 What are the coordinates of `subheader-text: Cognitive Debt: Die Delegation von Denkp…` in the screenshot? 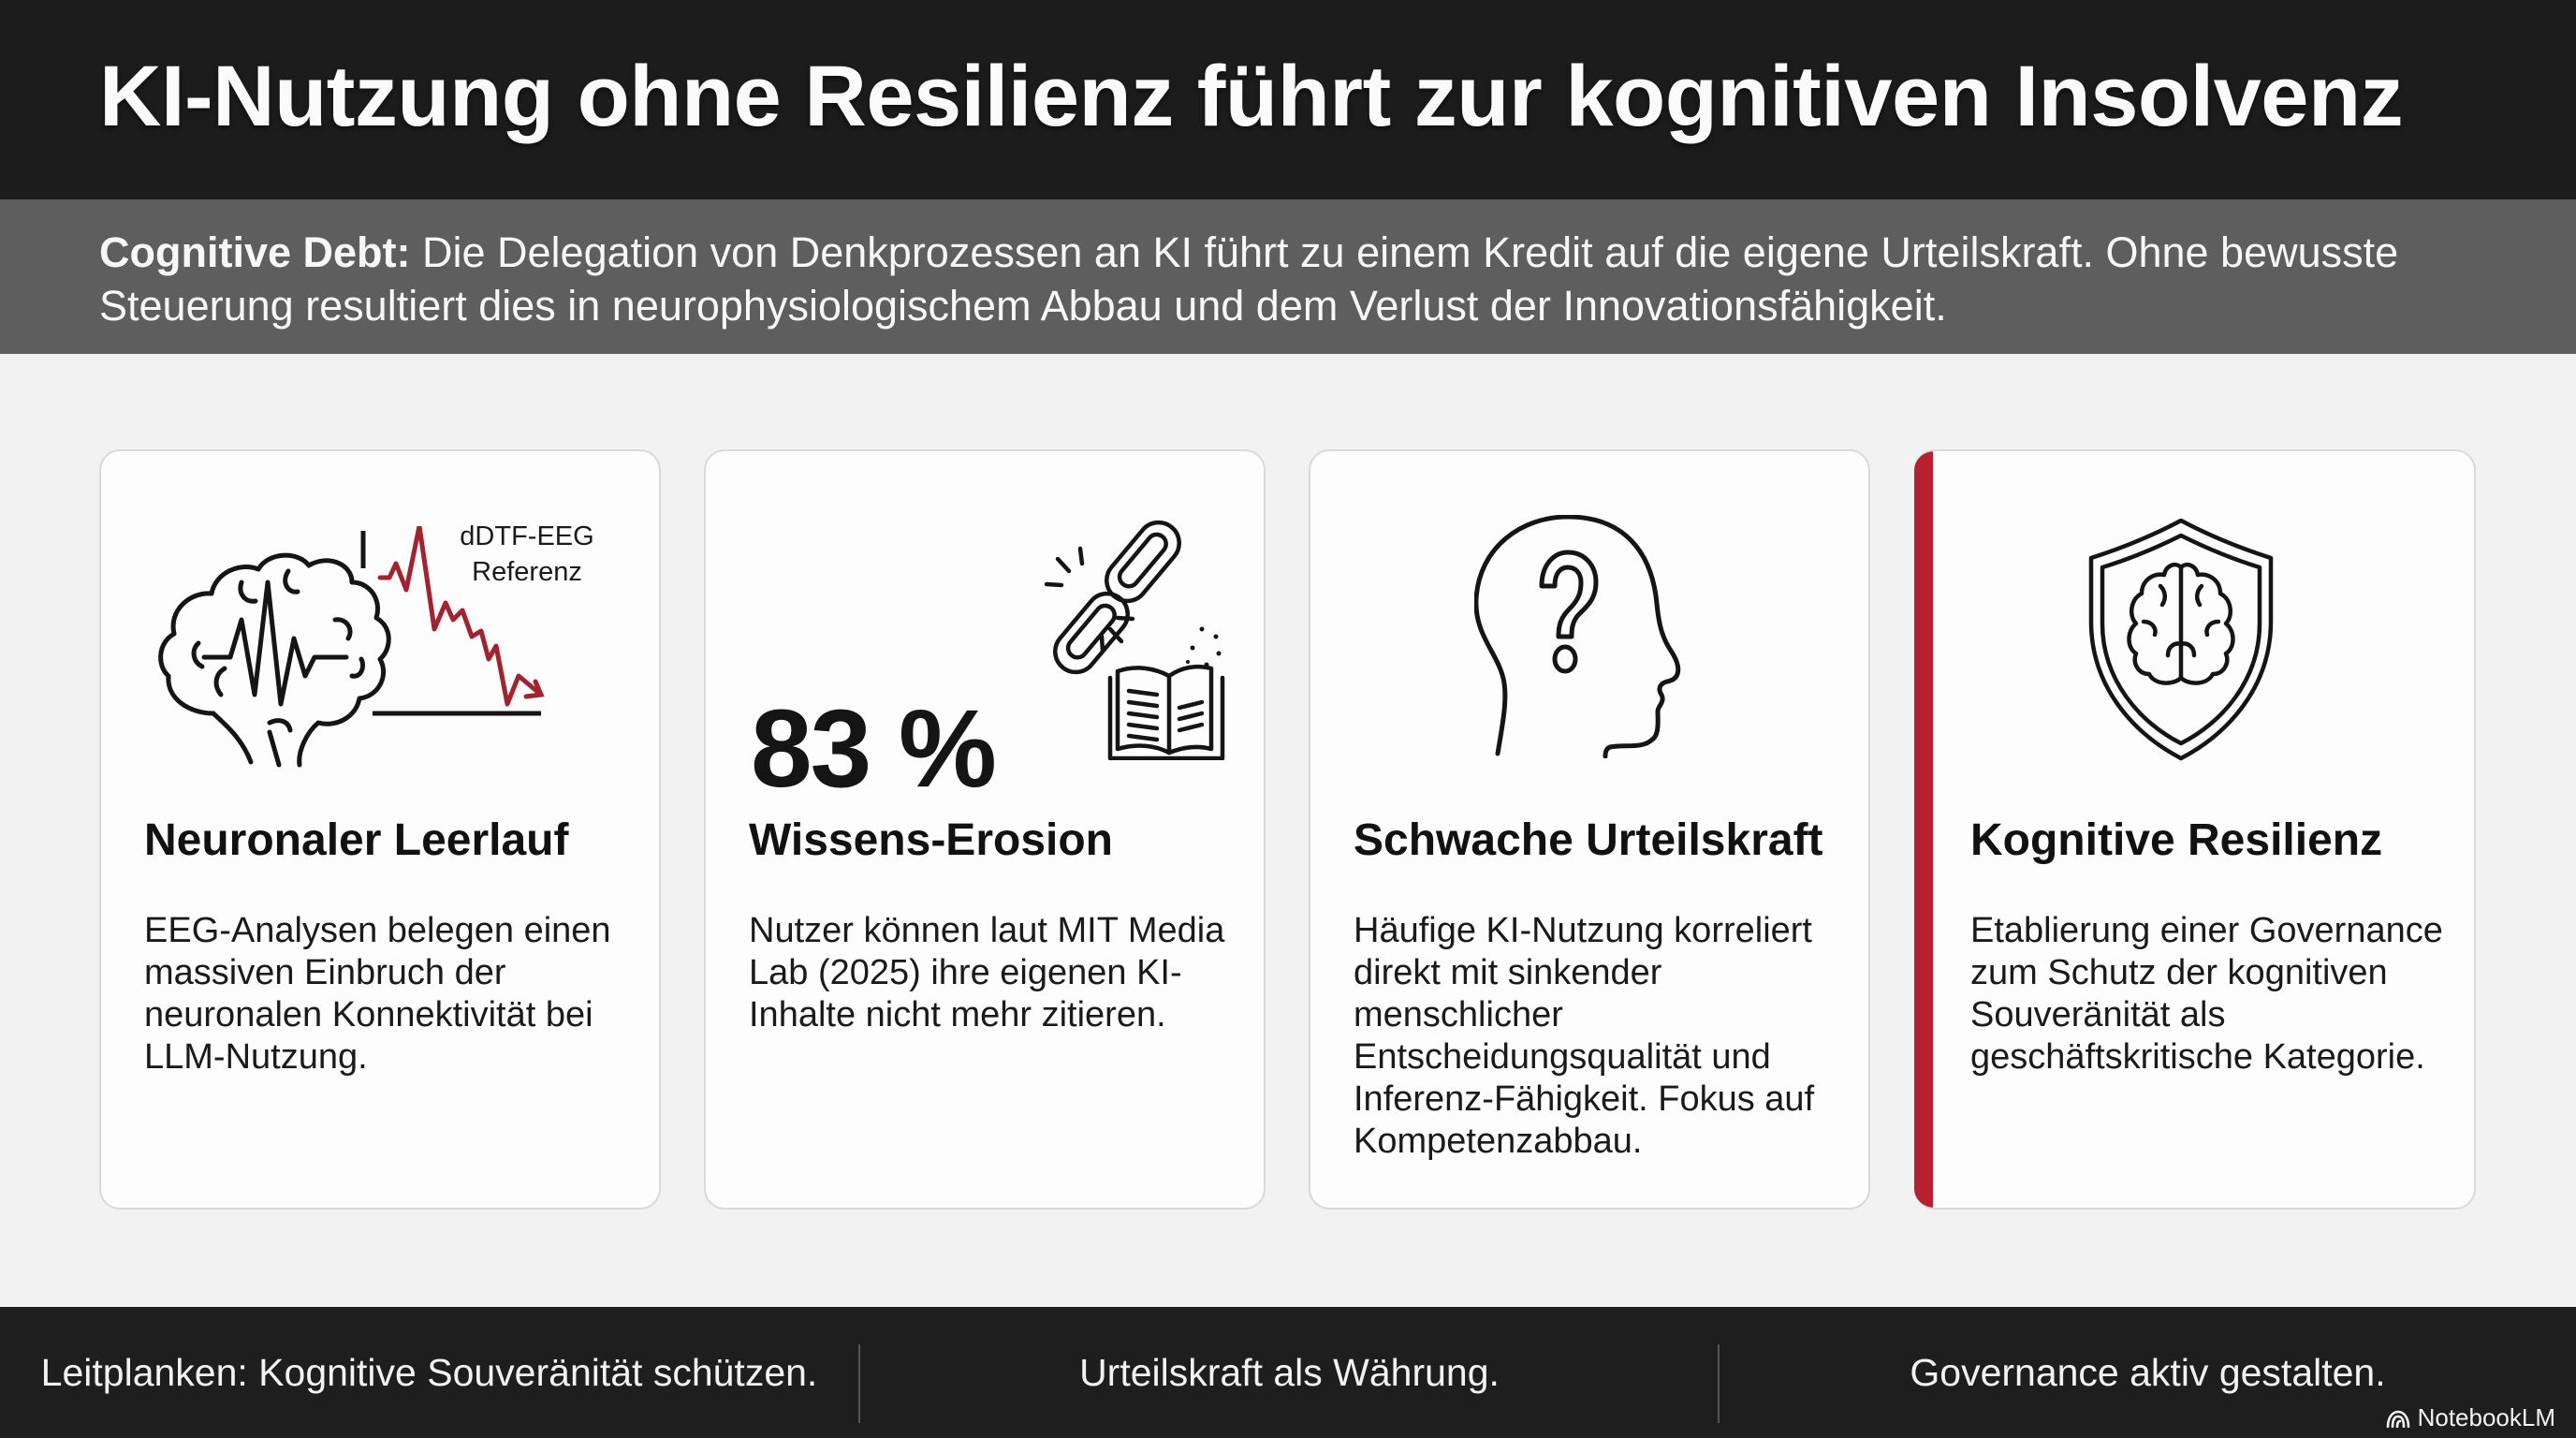 It's located at (1306, 279).